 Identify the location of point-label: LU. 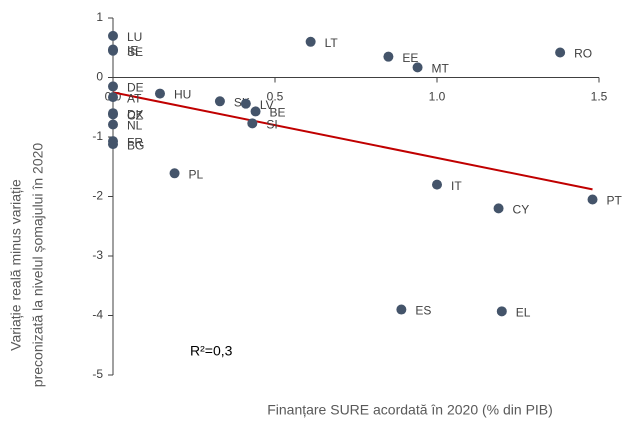
(134, 37).